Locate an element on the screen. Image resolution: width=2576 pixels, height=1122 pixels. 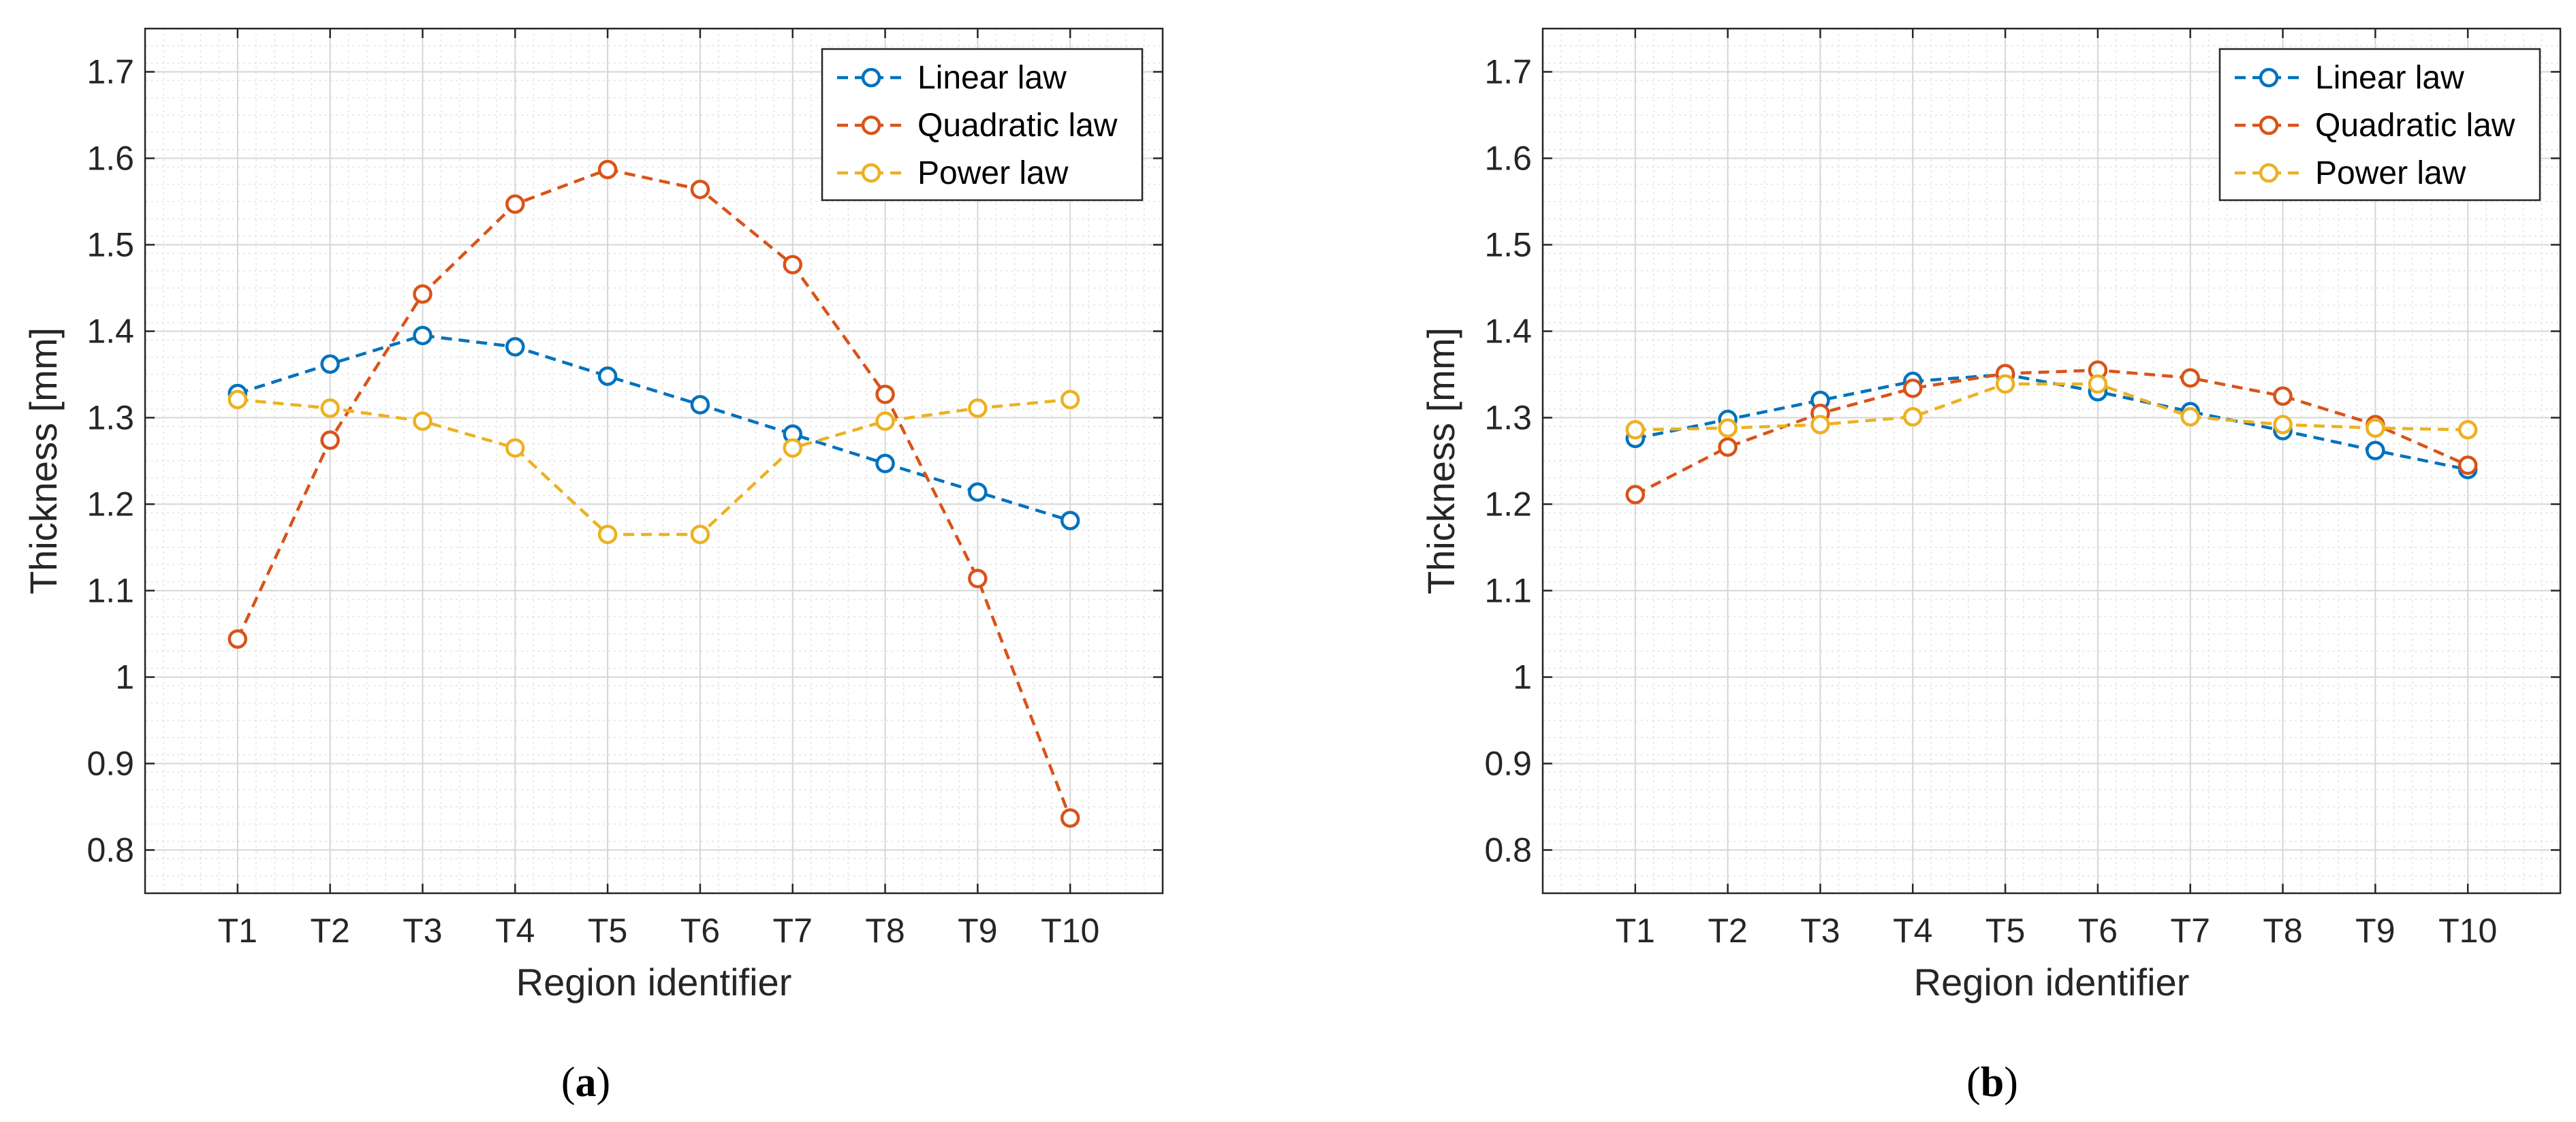
panel-caption: (b) is located at coordinates (1992, 1082).